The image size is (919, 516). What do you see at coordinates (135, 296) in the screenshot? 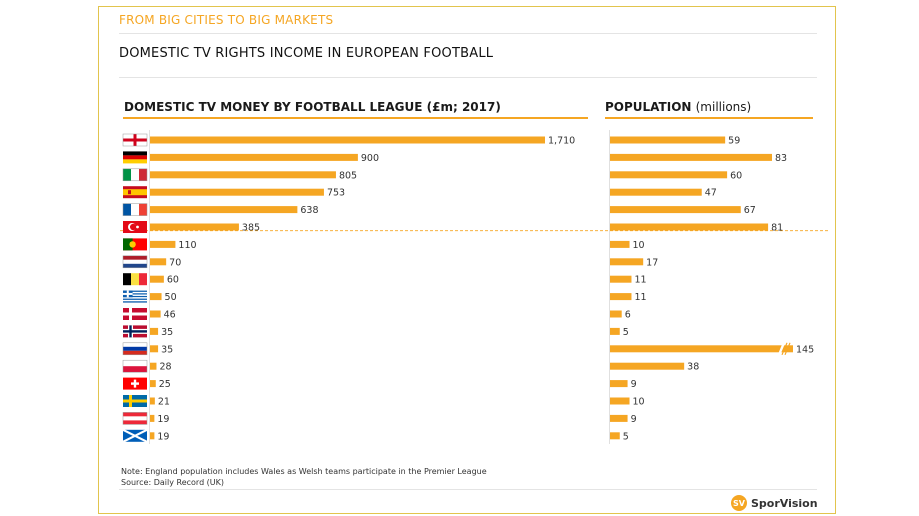
I see `greece-flag` at bounding box center [135, 296].